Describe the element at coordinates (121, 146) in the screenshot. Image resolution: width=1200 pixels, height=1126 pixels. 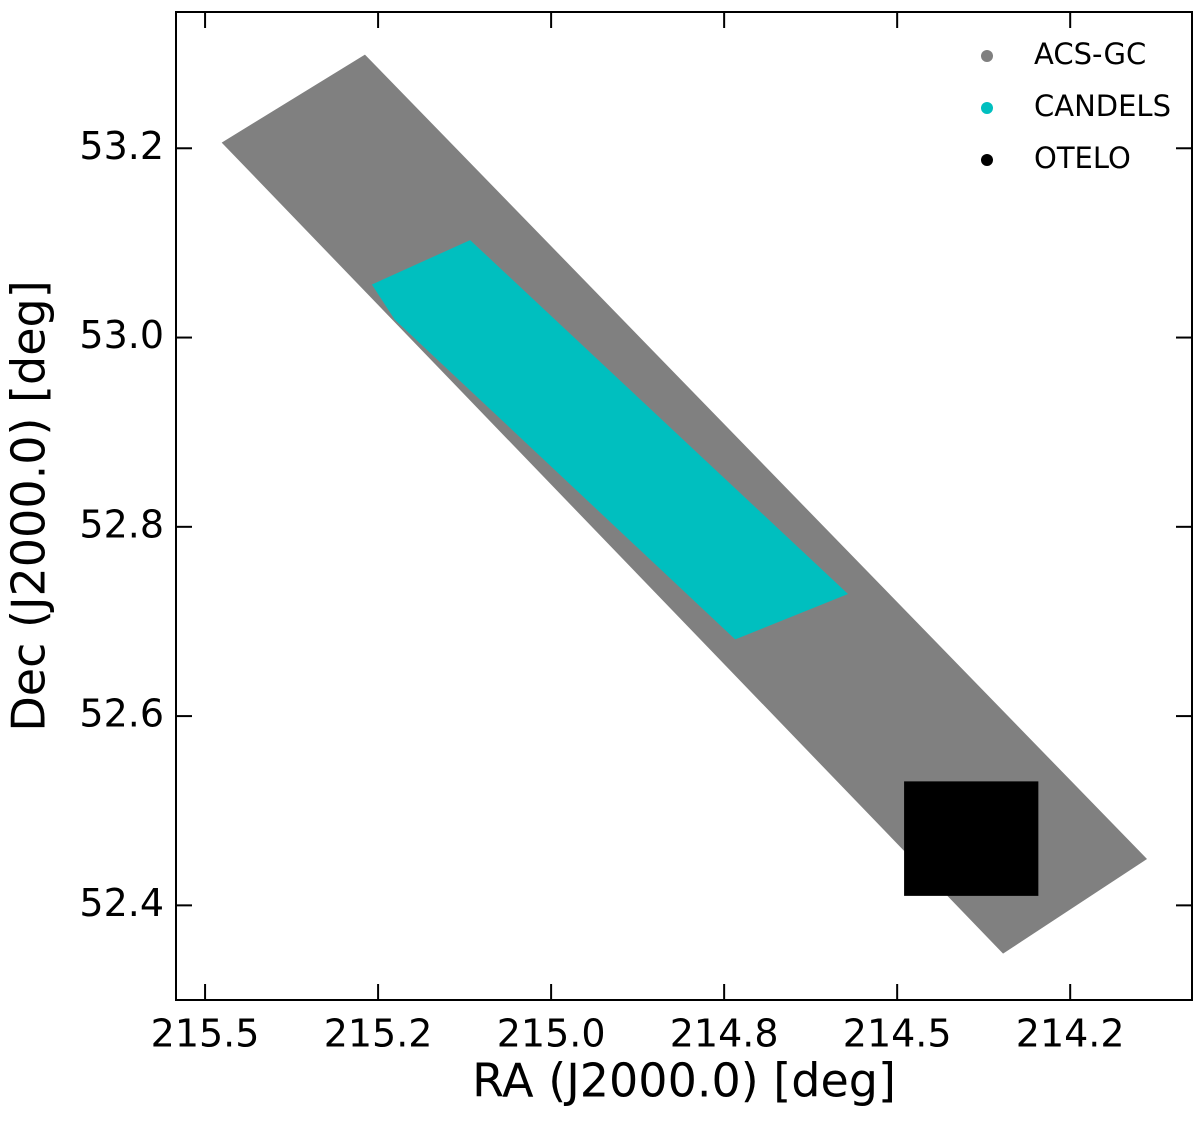
I see `y-tick-label: 53.2` at that location.